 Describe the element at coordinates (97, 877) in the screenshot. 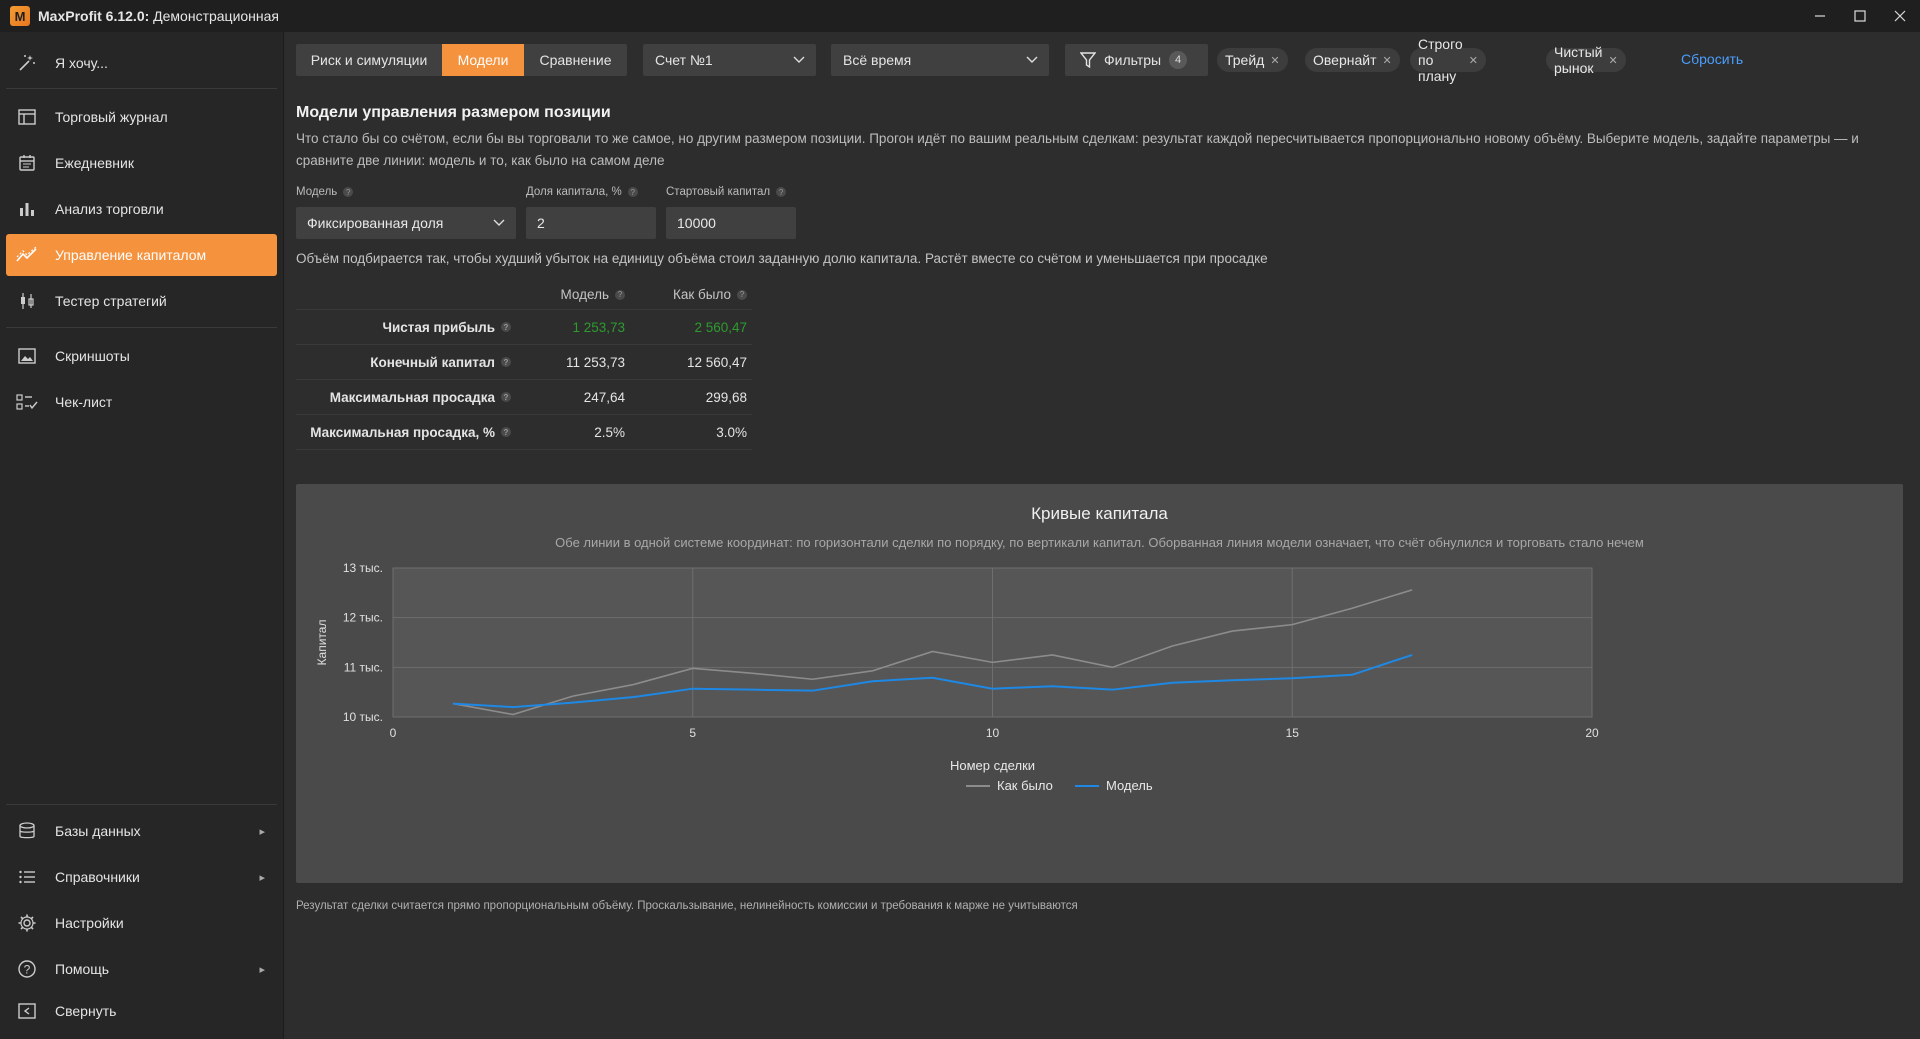

I see `sidebar-item-label: Справочники` at that location.